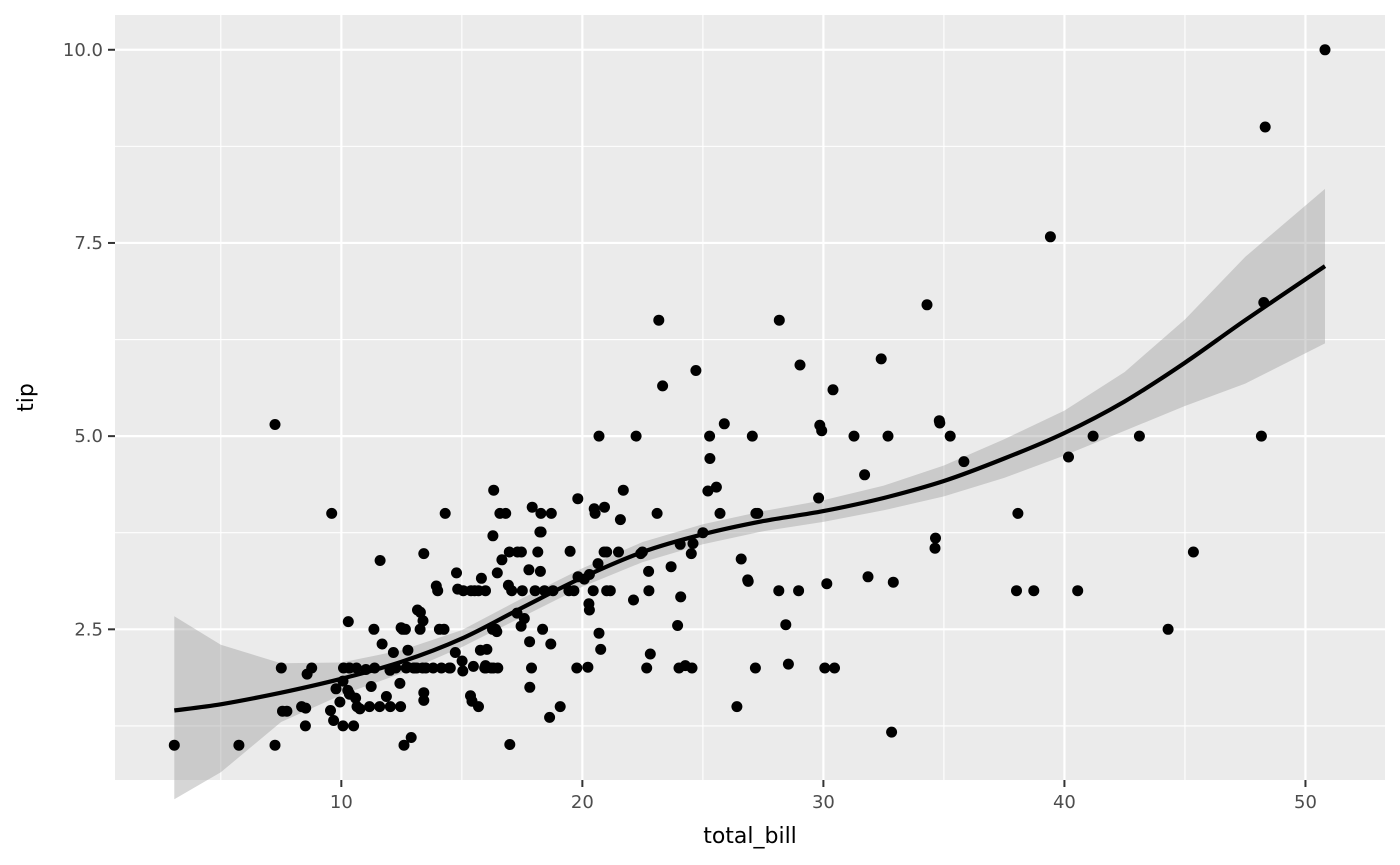 This screenshot has height=865, width=1400. What do you see at coordinates (88, 436) in the screenshot?
I see `y-tick-label: 5.0` at bounding box center [88, 436].